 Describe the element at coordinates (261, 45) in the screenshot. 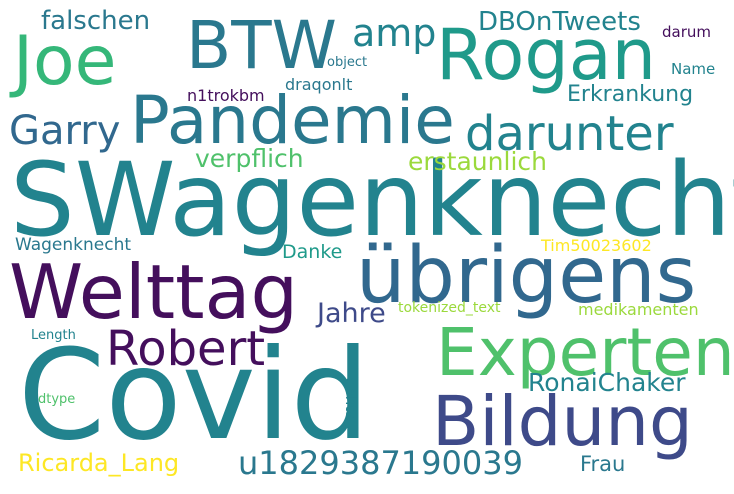

I see `word-btw: BTW` at that location.